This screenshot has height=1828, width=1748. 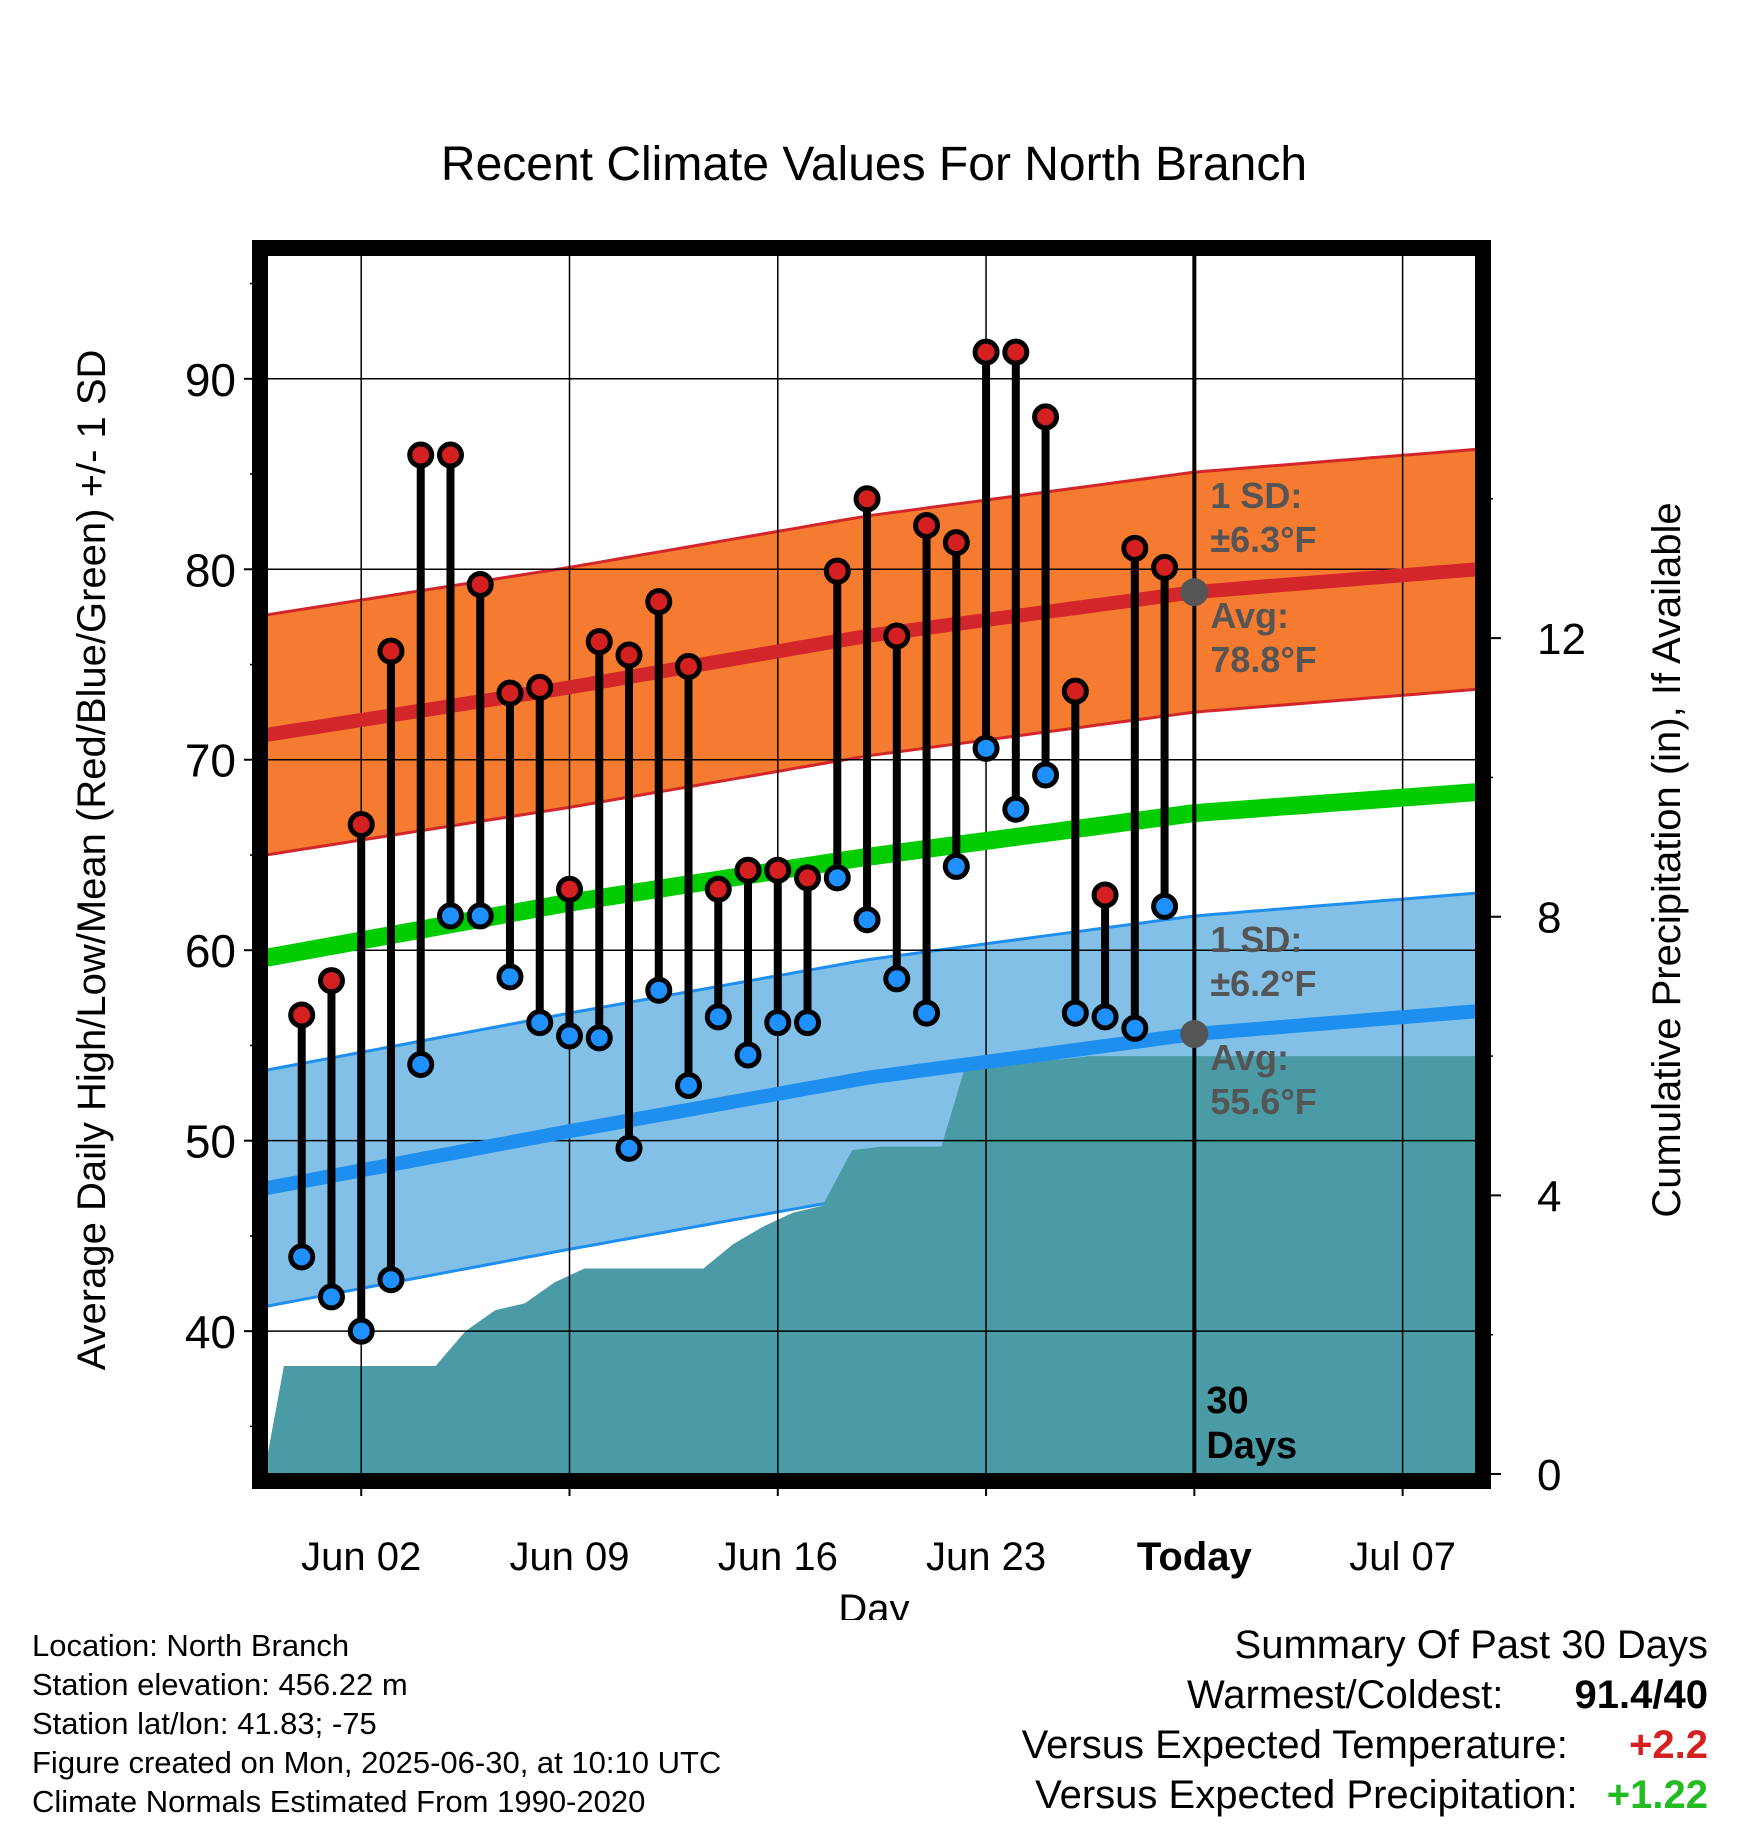 I want to click on summary-warm-cold: Warmest/Coldest: 91.4/40, so click(x=1365, y=1695).